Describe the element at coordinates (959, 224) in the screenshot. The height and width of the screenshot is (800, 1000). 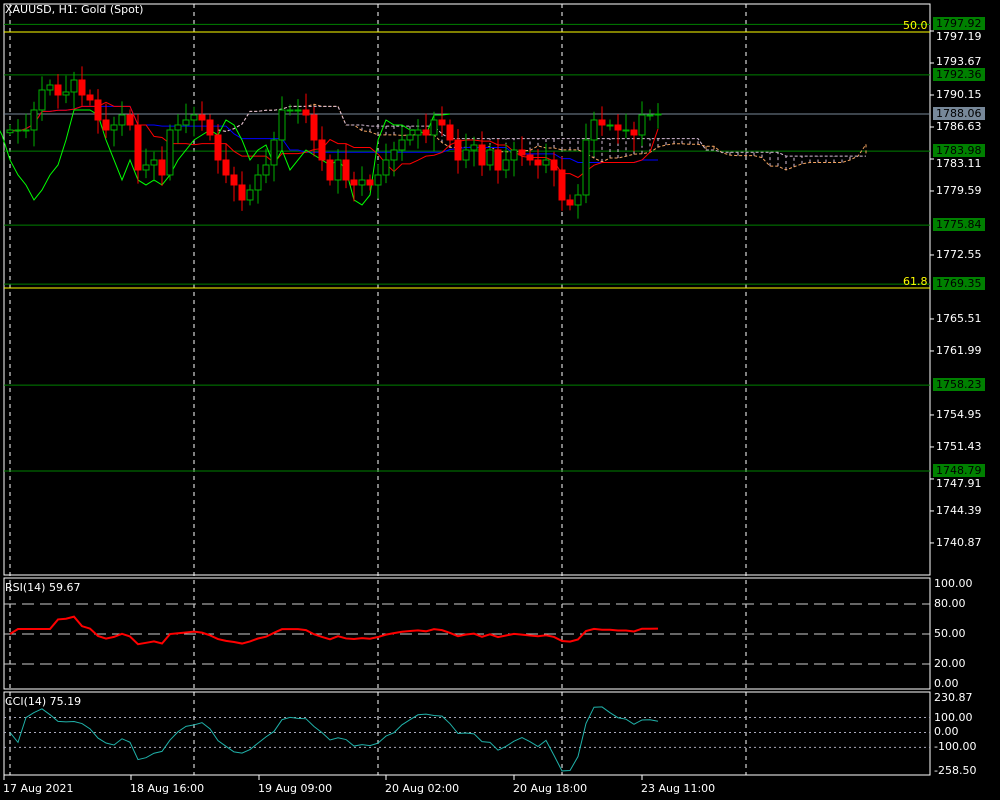
I see `level-price-label: 1775.84` at that location.